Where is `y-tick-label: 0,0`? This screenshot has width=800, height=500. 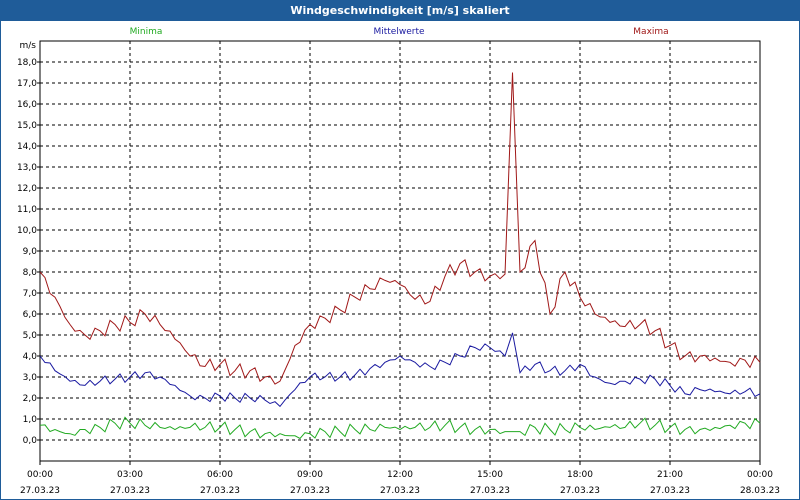
y-tick-label: 0,0 is located at coordinates (30, 441).